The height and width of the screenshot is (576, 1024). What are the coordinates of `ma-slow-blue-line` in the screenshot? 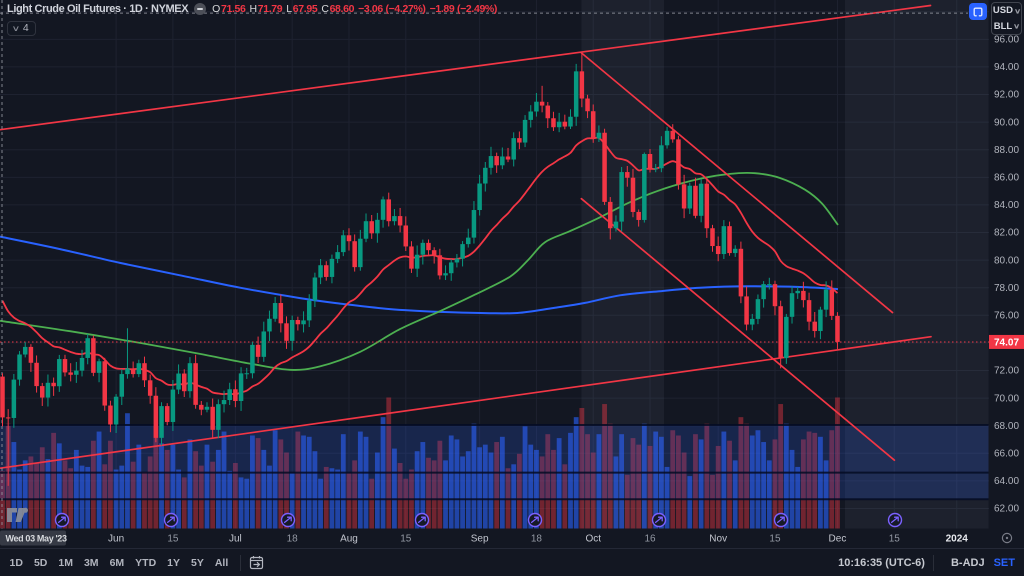 It's located at (419, 275).